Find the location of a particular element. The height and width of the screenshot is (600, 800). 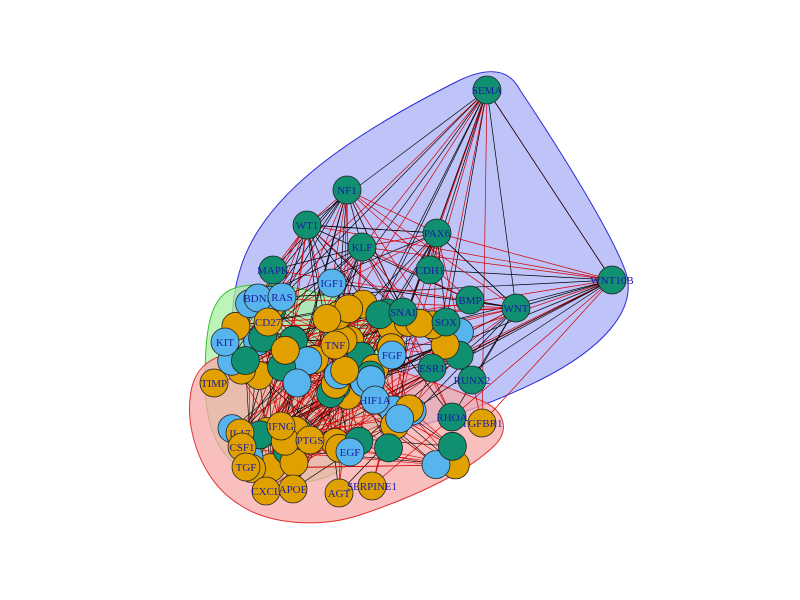

graph-node-wnt: WNT is located at coordinates (516, 308).